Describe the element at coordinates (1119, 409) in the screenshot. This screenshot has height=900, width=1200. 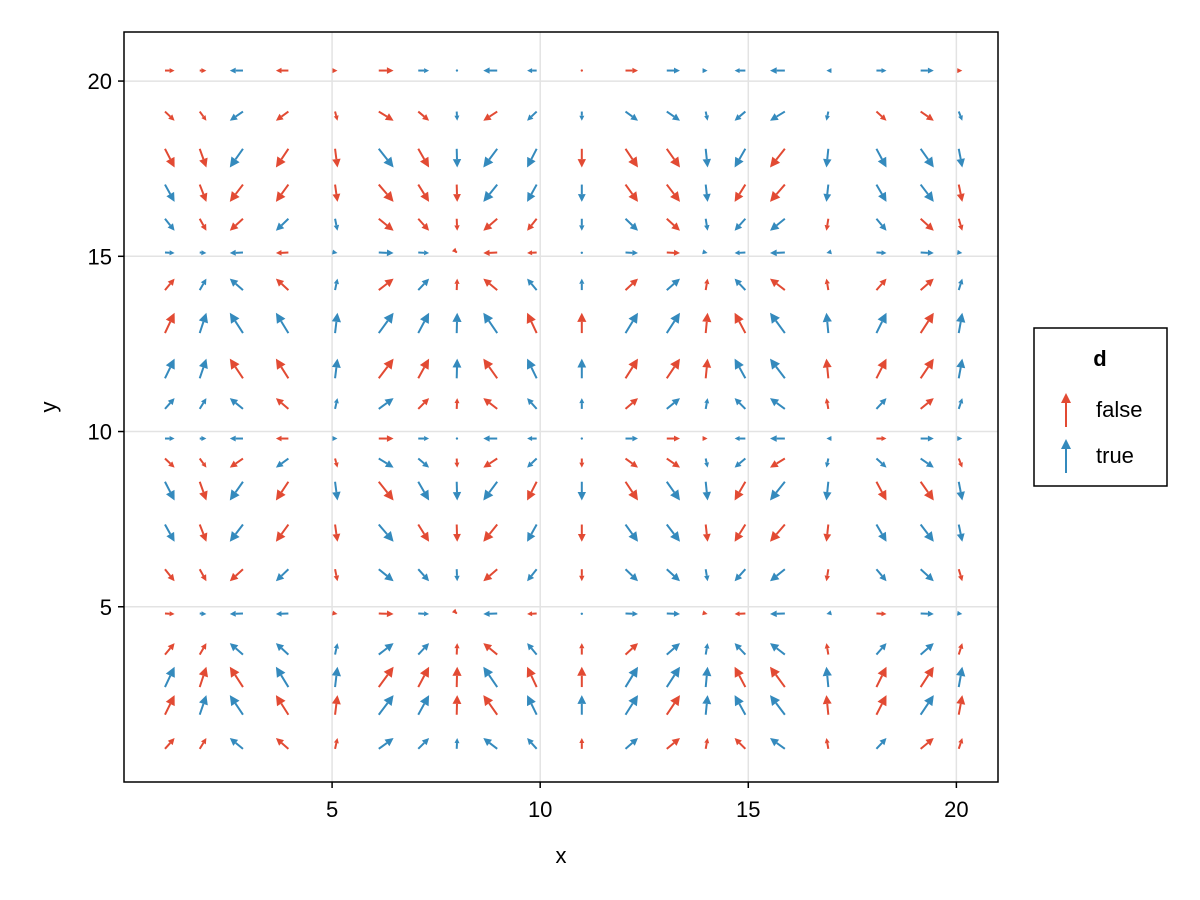
I see `legend-label-false: false` at that location.